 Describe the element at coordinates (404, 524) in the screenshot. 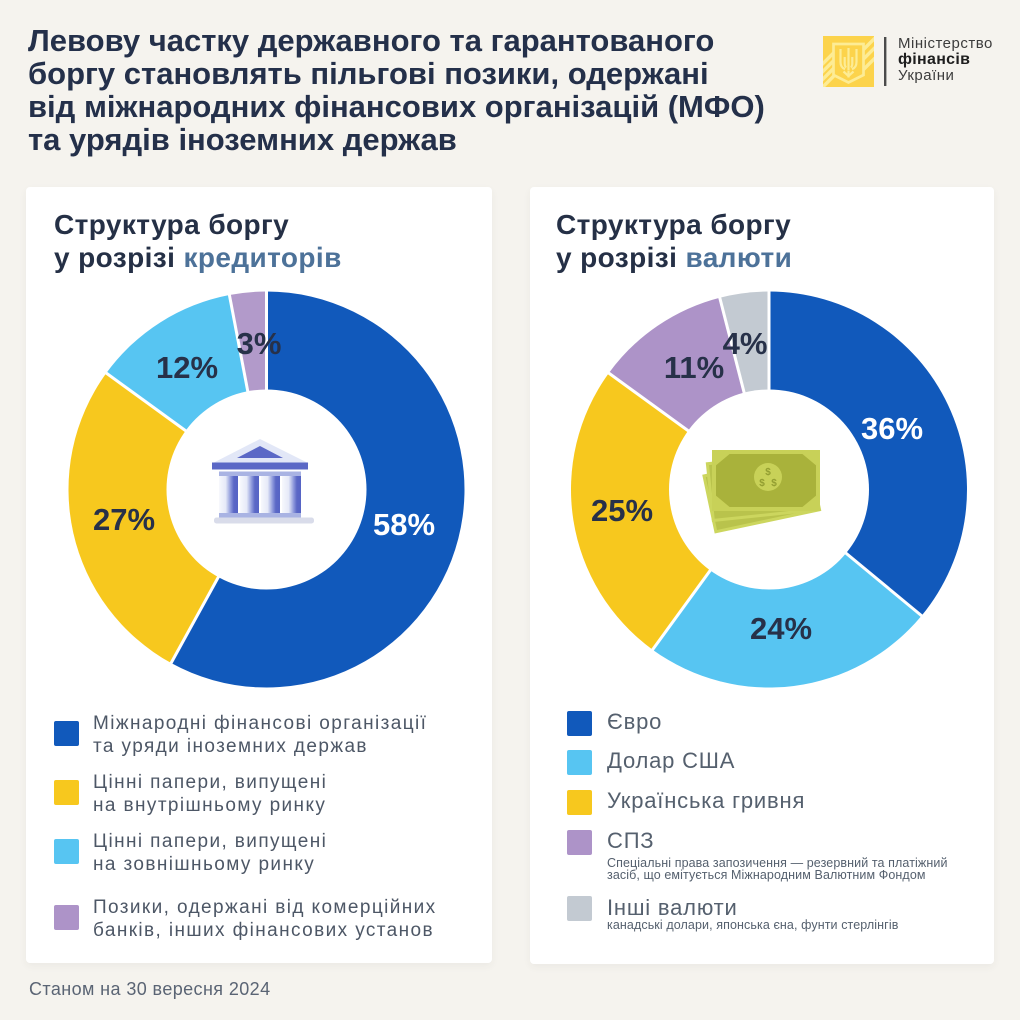

I see `svg-text: 58%` at that location.